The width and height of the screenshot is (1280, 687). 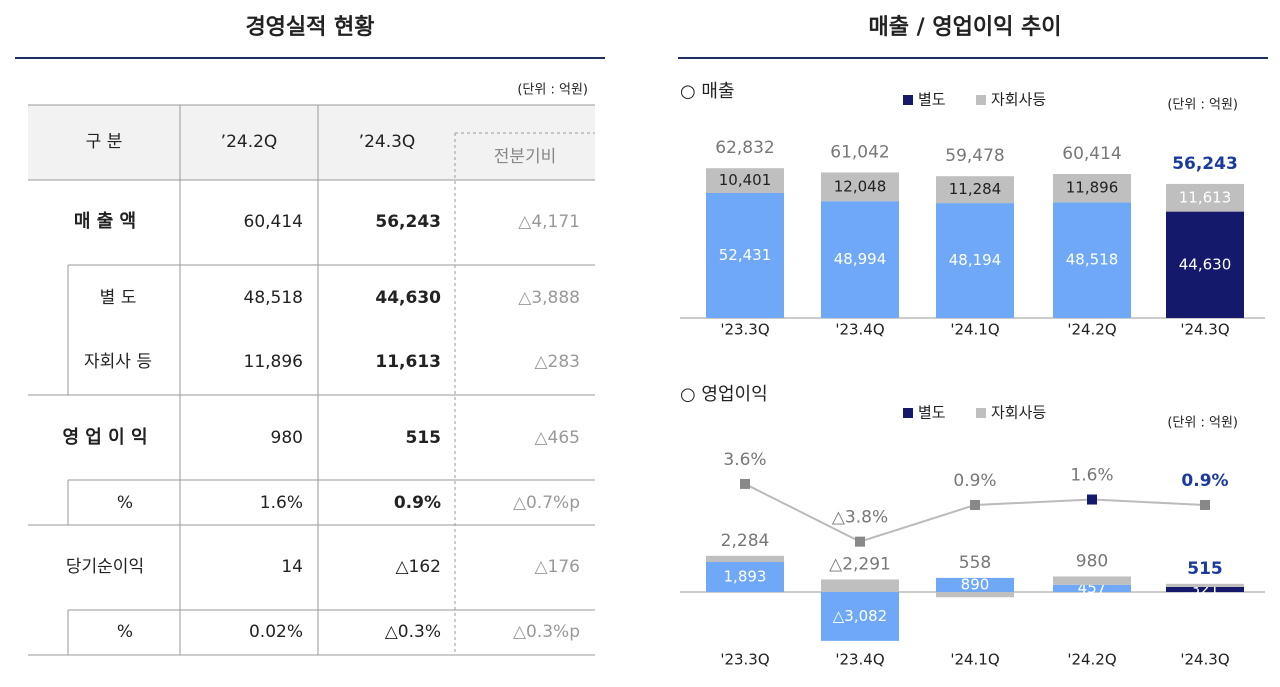 I want to click on table-header: 구 분, so click(x=104, y=142).